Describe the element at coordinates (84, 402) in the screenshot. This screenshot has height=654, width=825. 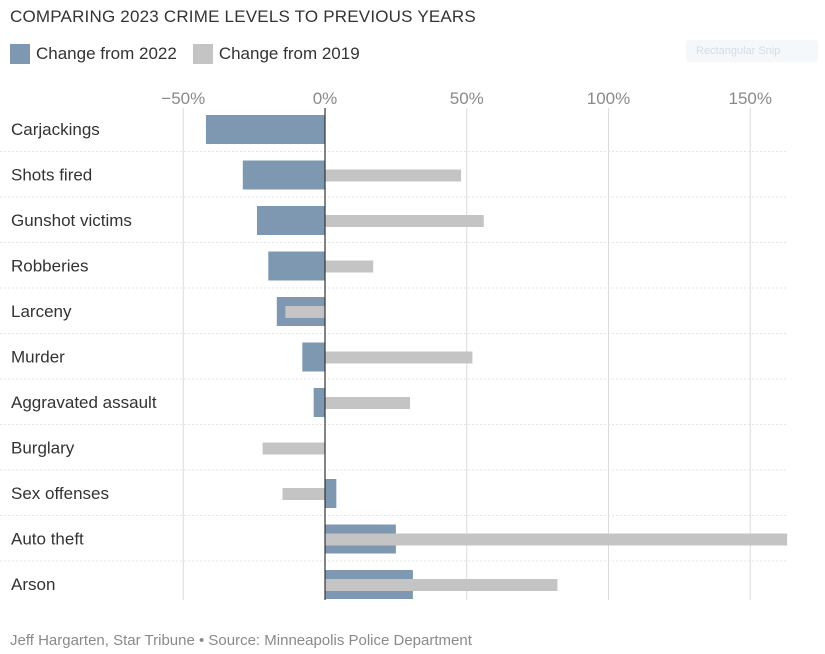
I see `category-label: Aggravated assault` at that location.